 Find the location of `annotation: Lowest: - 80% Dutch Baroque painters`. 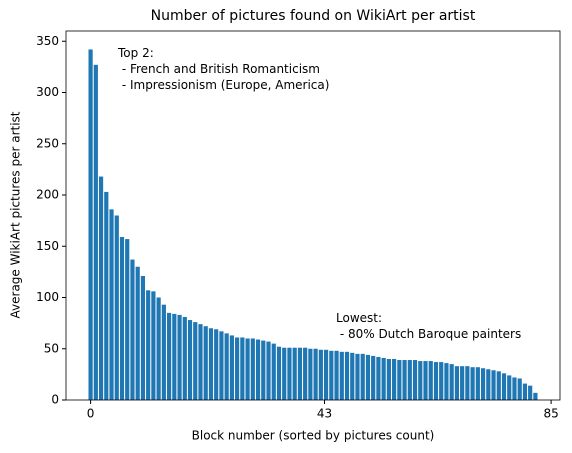

annotation: Lowest: - 80% Dutch Baroque painters is located at coordinates (428, 326).